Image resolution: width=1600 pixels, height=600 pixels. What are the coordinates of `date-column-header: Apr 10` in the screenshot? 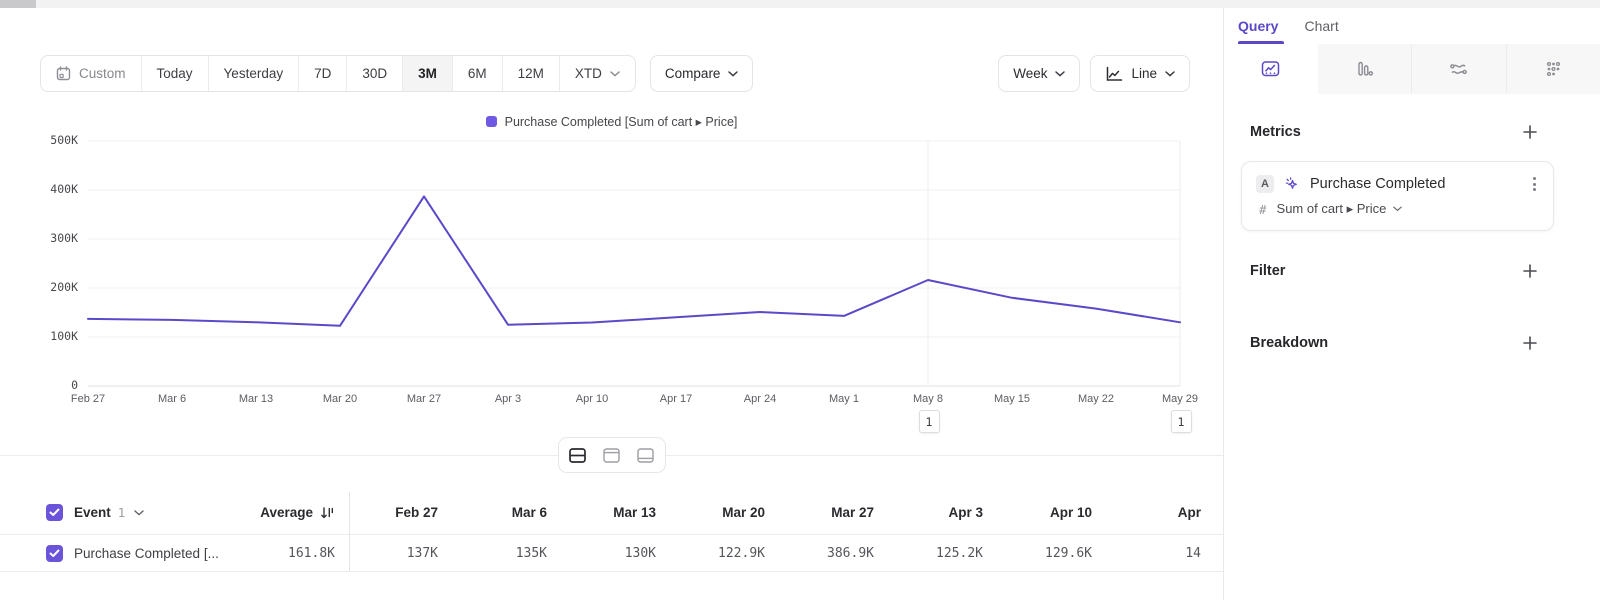 It's located at (1070, 512).